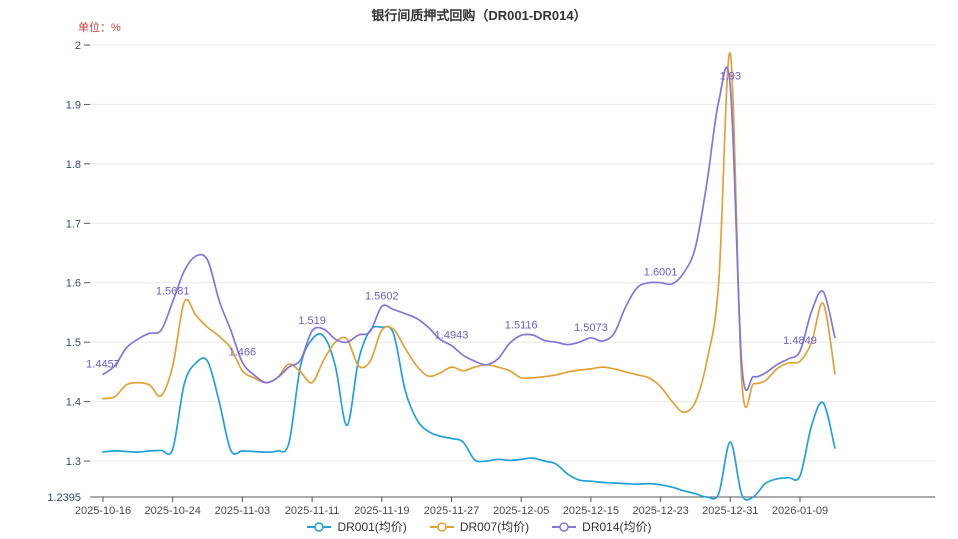 This screenshot has height=539, width=958. I want to click on x-axis-label: 2025-10-24, so click(173, 511).